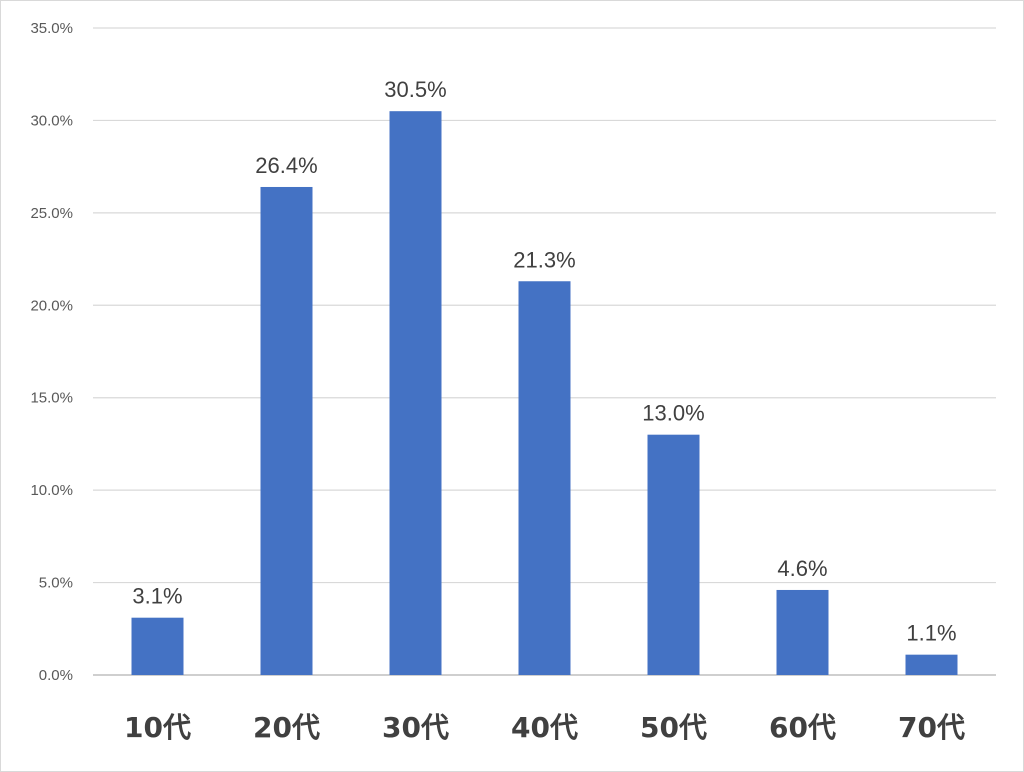 The image size is (1024, 772). I want to click on x-tick-label: 60代, so click(802, 727).